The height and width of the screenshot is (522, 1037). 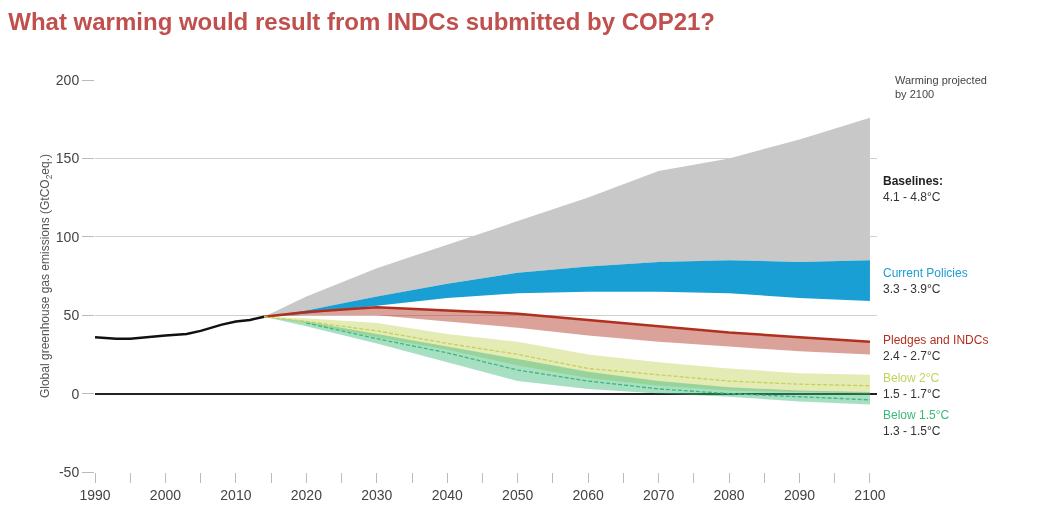 I want to click on y-tick-label: -50, so click(x=69, y=471).